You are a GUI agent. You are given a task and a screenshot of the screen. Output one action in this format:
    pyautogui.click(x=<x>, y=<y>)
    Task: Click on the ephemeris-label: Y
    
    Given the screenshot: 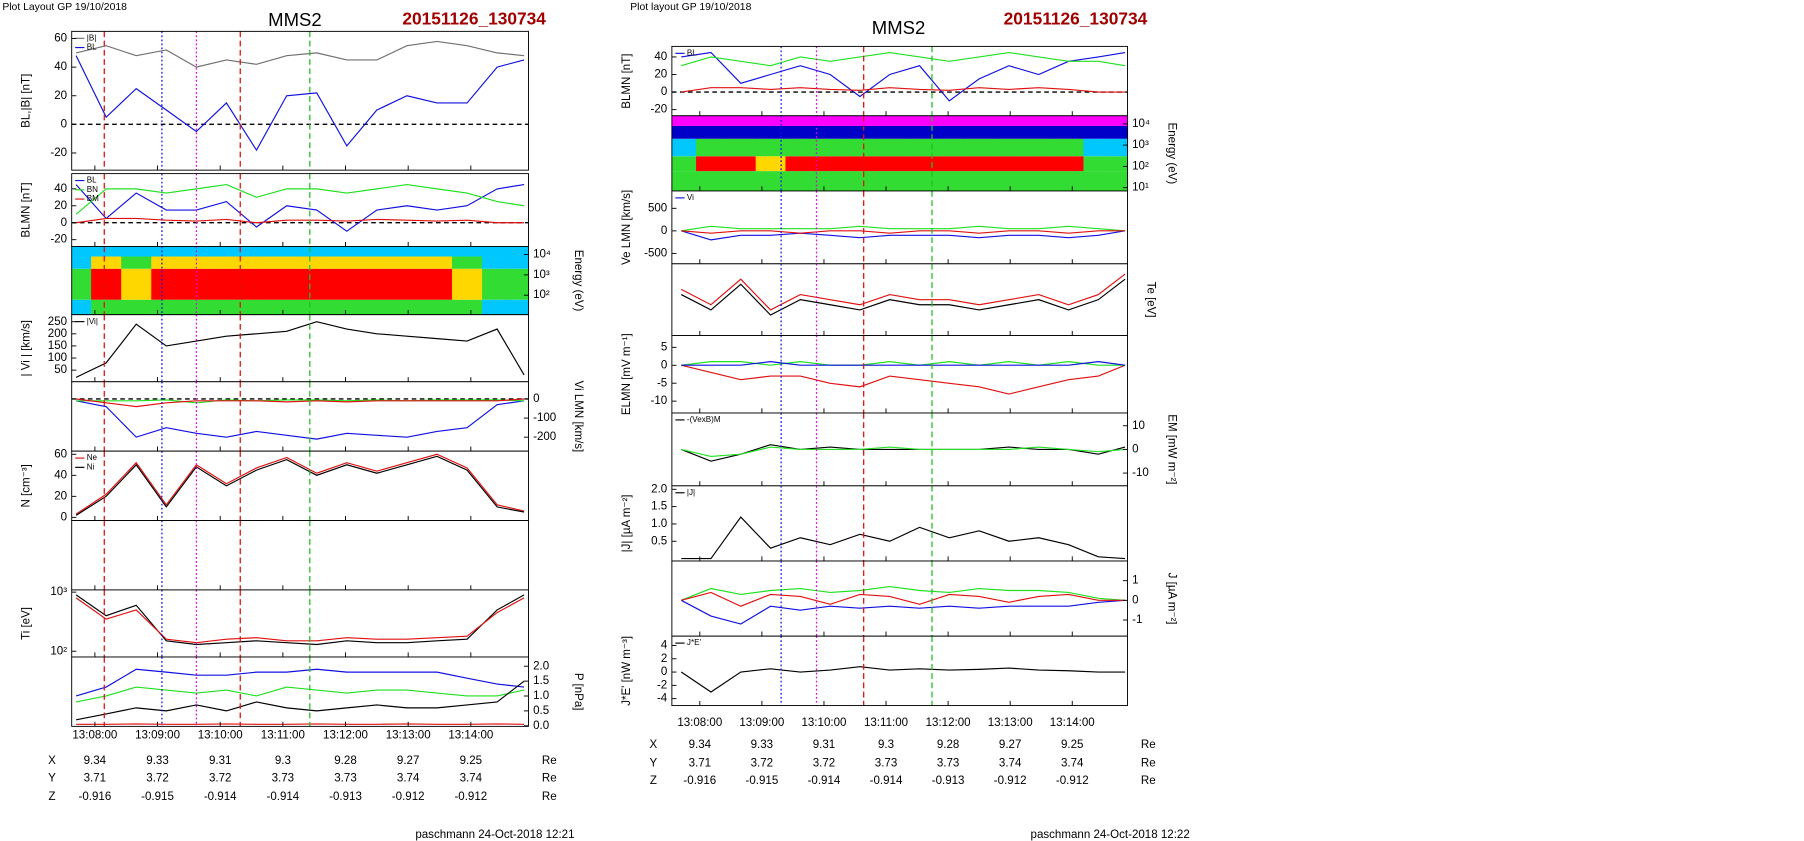 What is the action you would take?
    pyautogui.click(x=52, y=778)
    